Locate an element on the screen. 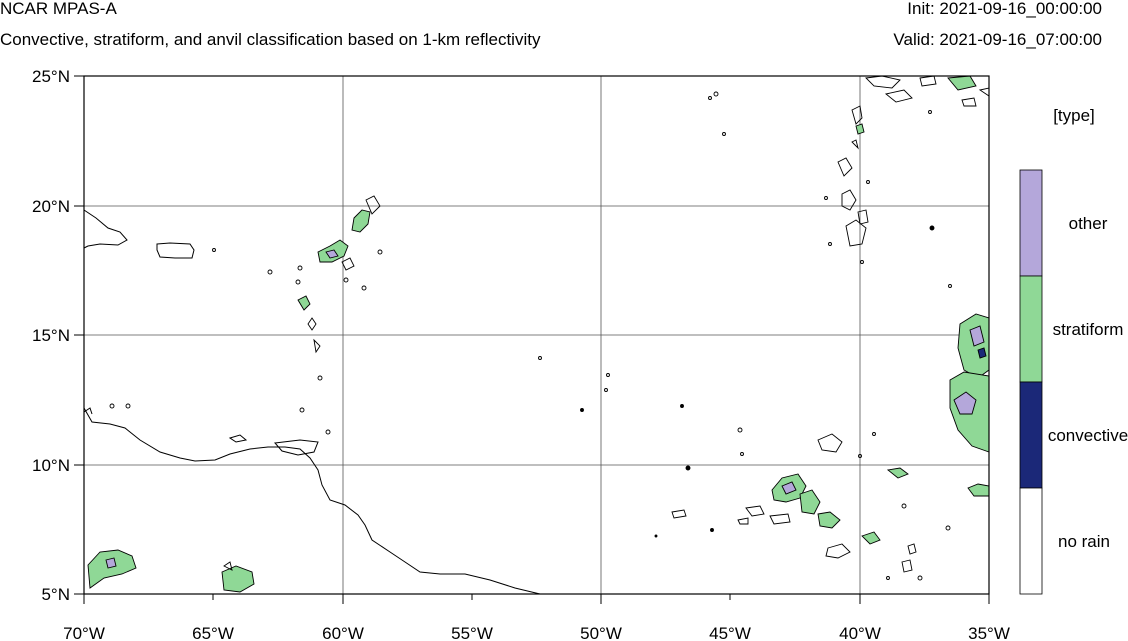  lon-label: 50°W is located at coordinates (601, 632).